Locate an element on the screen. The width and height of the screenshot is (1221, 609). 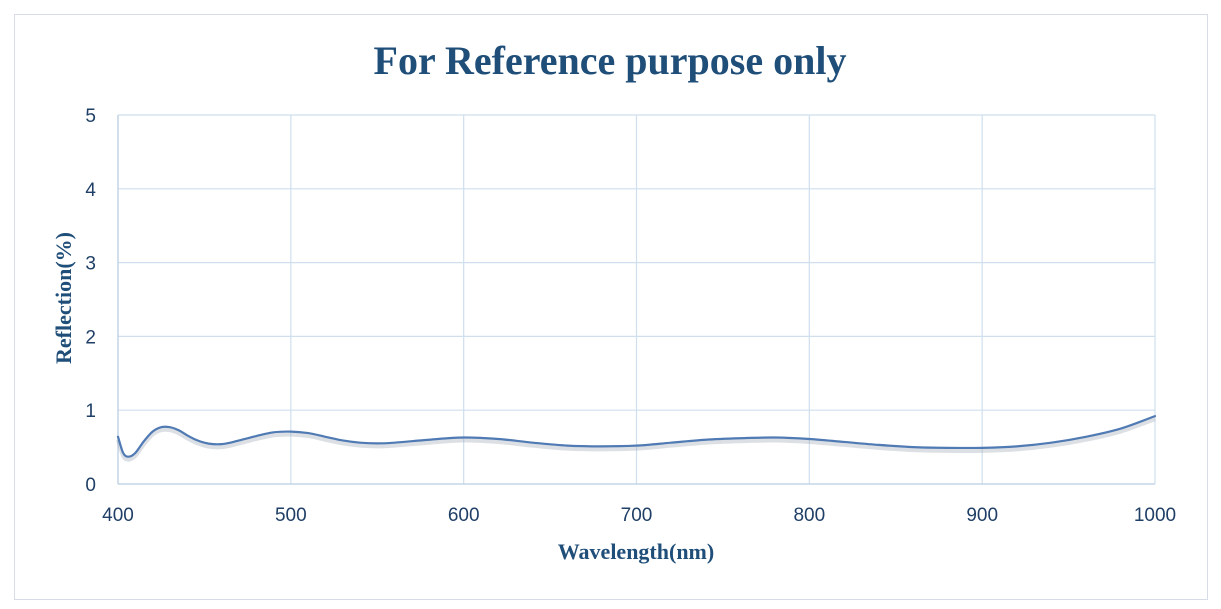
y-tick-label: 1 is located at coordinates (90, 411).